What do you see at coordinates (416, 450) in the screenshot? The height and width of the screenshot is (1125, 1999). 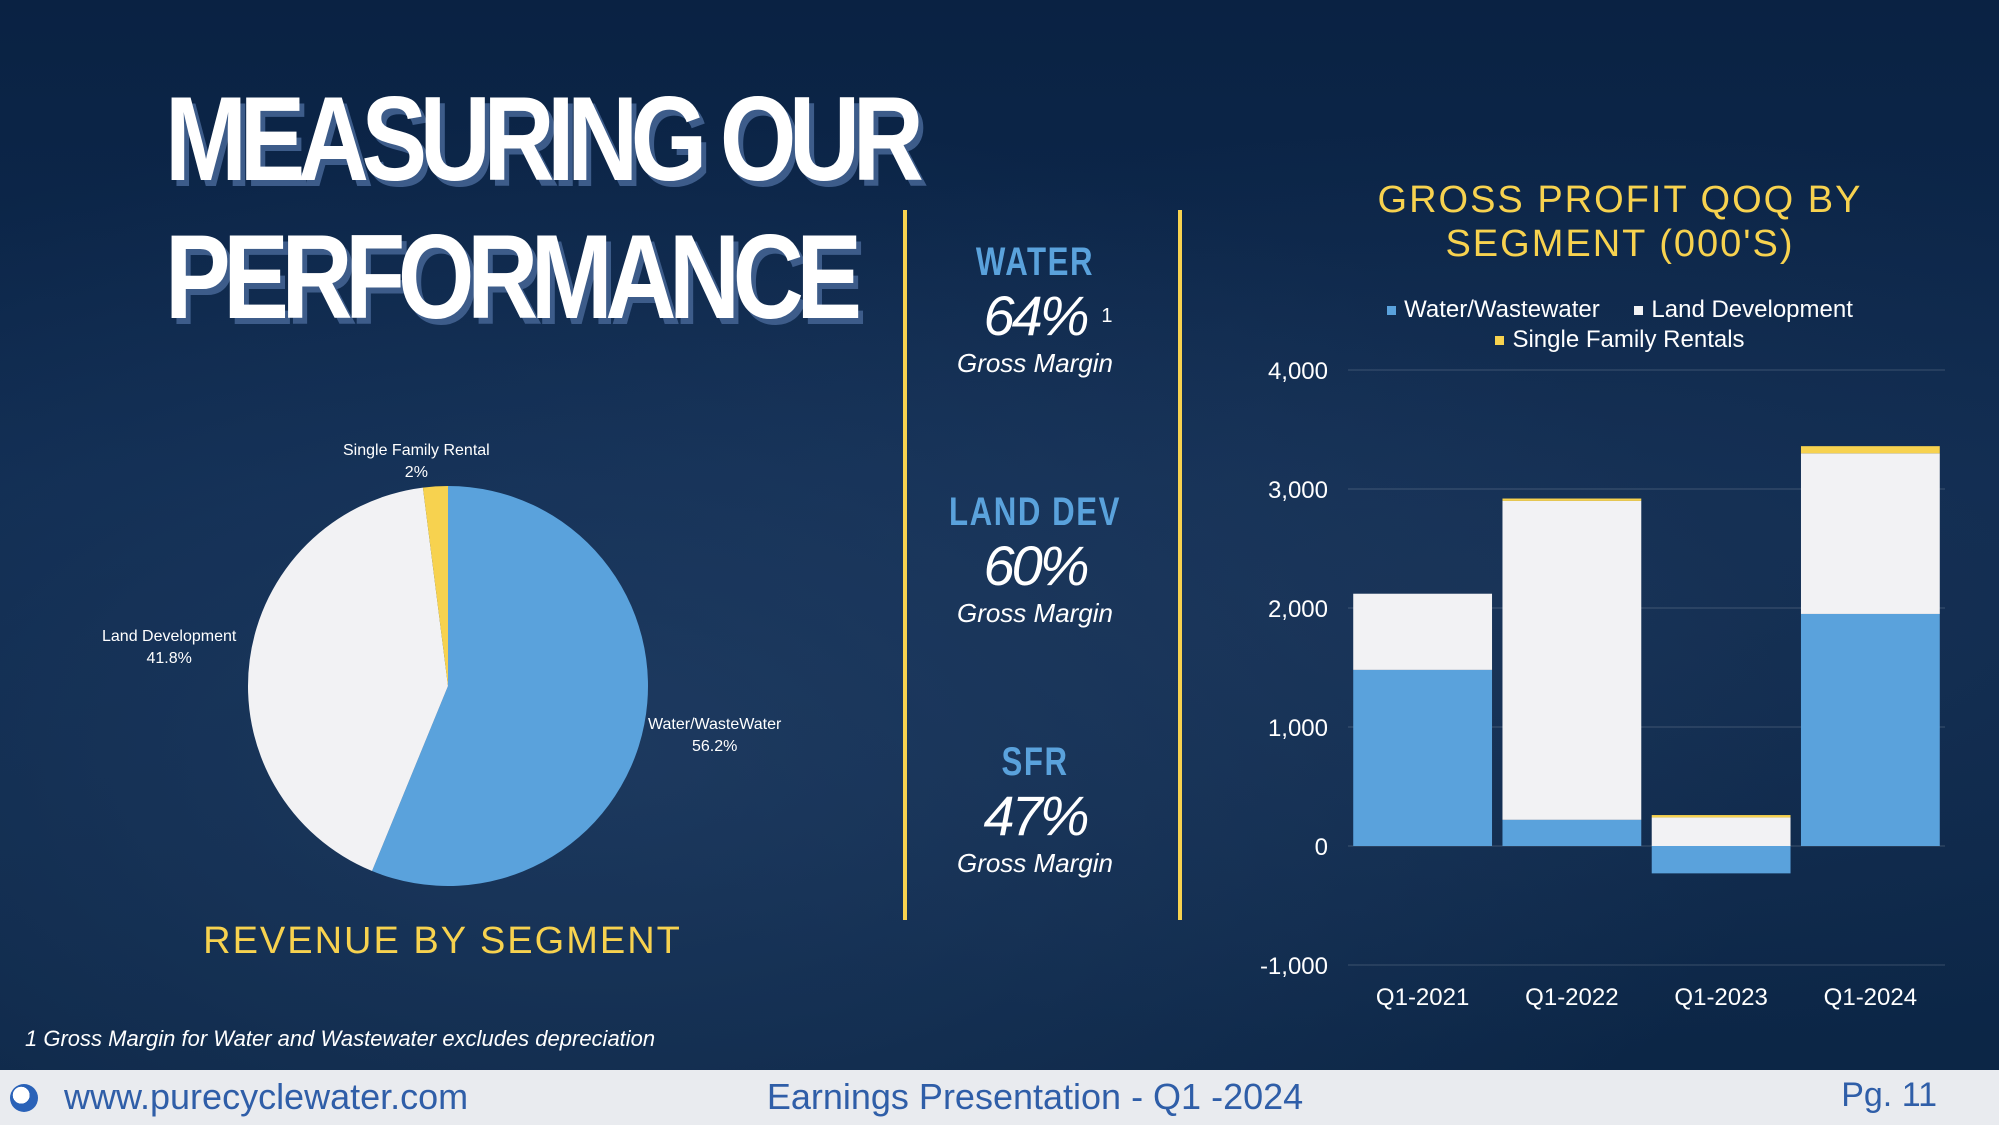 I see `pie-label-sfr-name: Single Family Rental` at bounding box center [416, 450].